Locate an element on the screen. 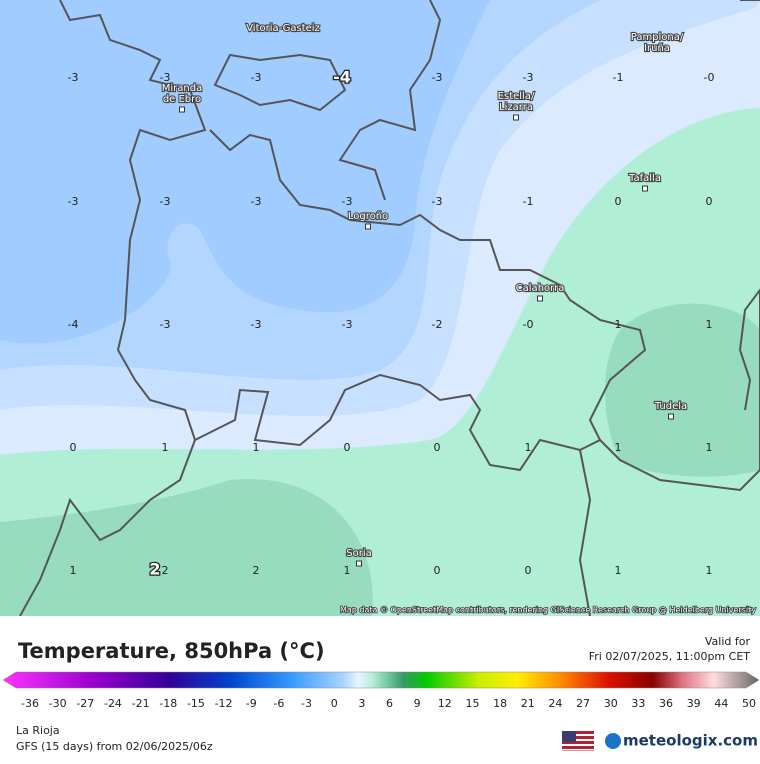 The width and height of the screenshot is (760, 764). city-label: Logroño is located at coordinates (368, 216).